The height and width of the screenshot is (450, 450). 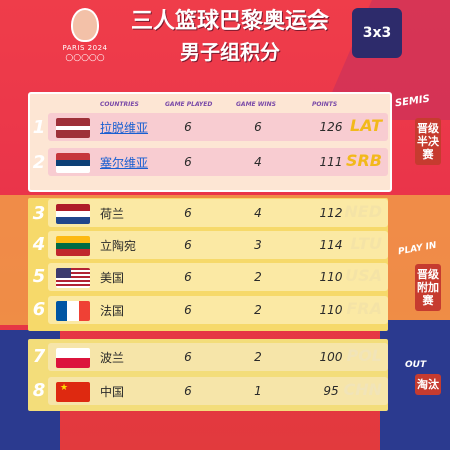 I want to click on country-name: 中国, so click(x=112, y=392).